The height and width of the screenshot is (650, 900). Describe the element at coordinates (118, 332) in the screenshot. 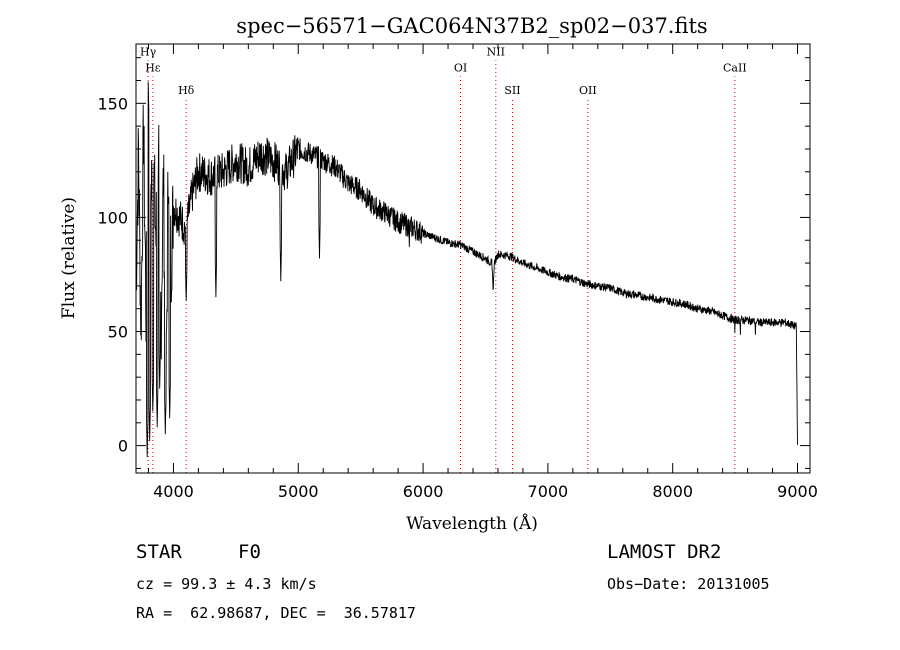

I see `y-tick-label: 50` at that location.